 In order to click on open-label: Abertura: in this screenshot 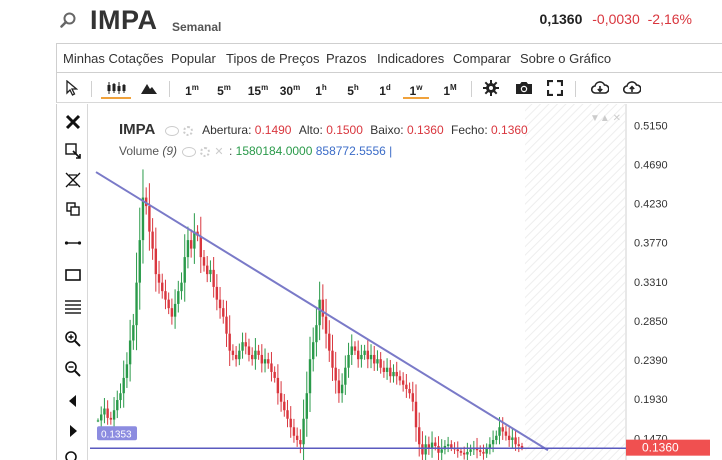, I will do `click(227, 130)`.